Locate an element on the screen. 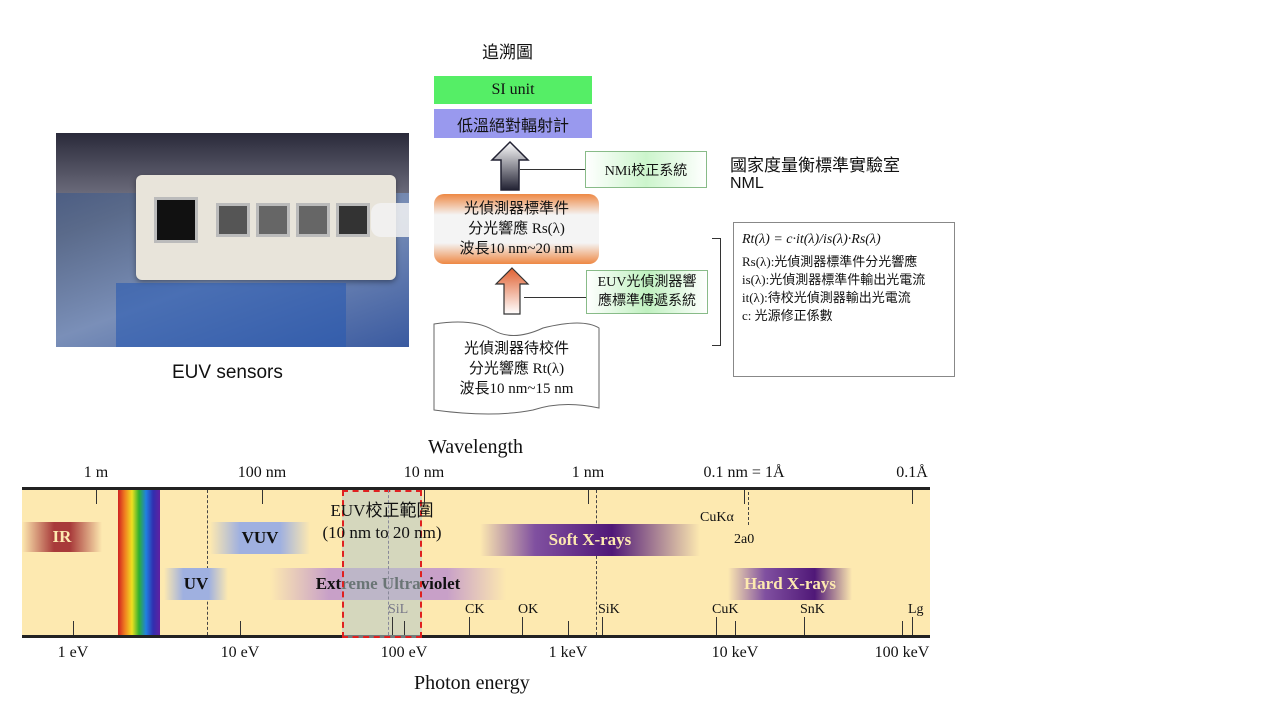 The height and width of the screenshot is (720, 1280). energy-tick-label: 1 keV is located at coordinates (568, 652).